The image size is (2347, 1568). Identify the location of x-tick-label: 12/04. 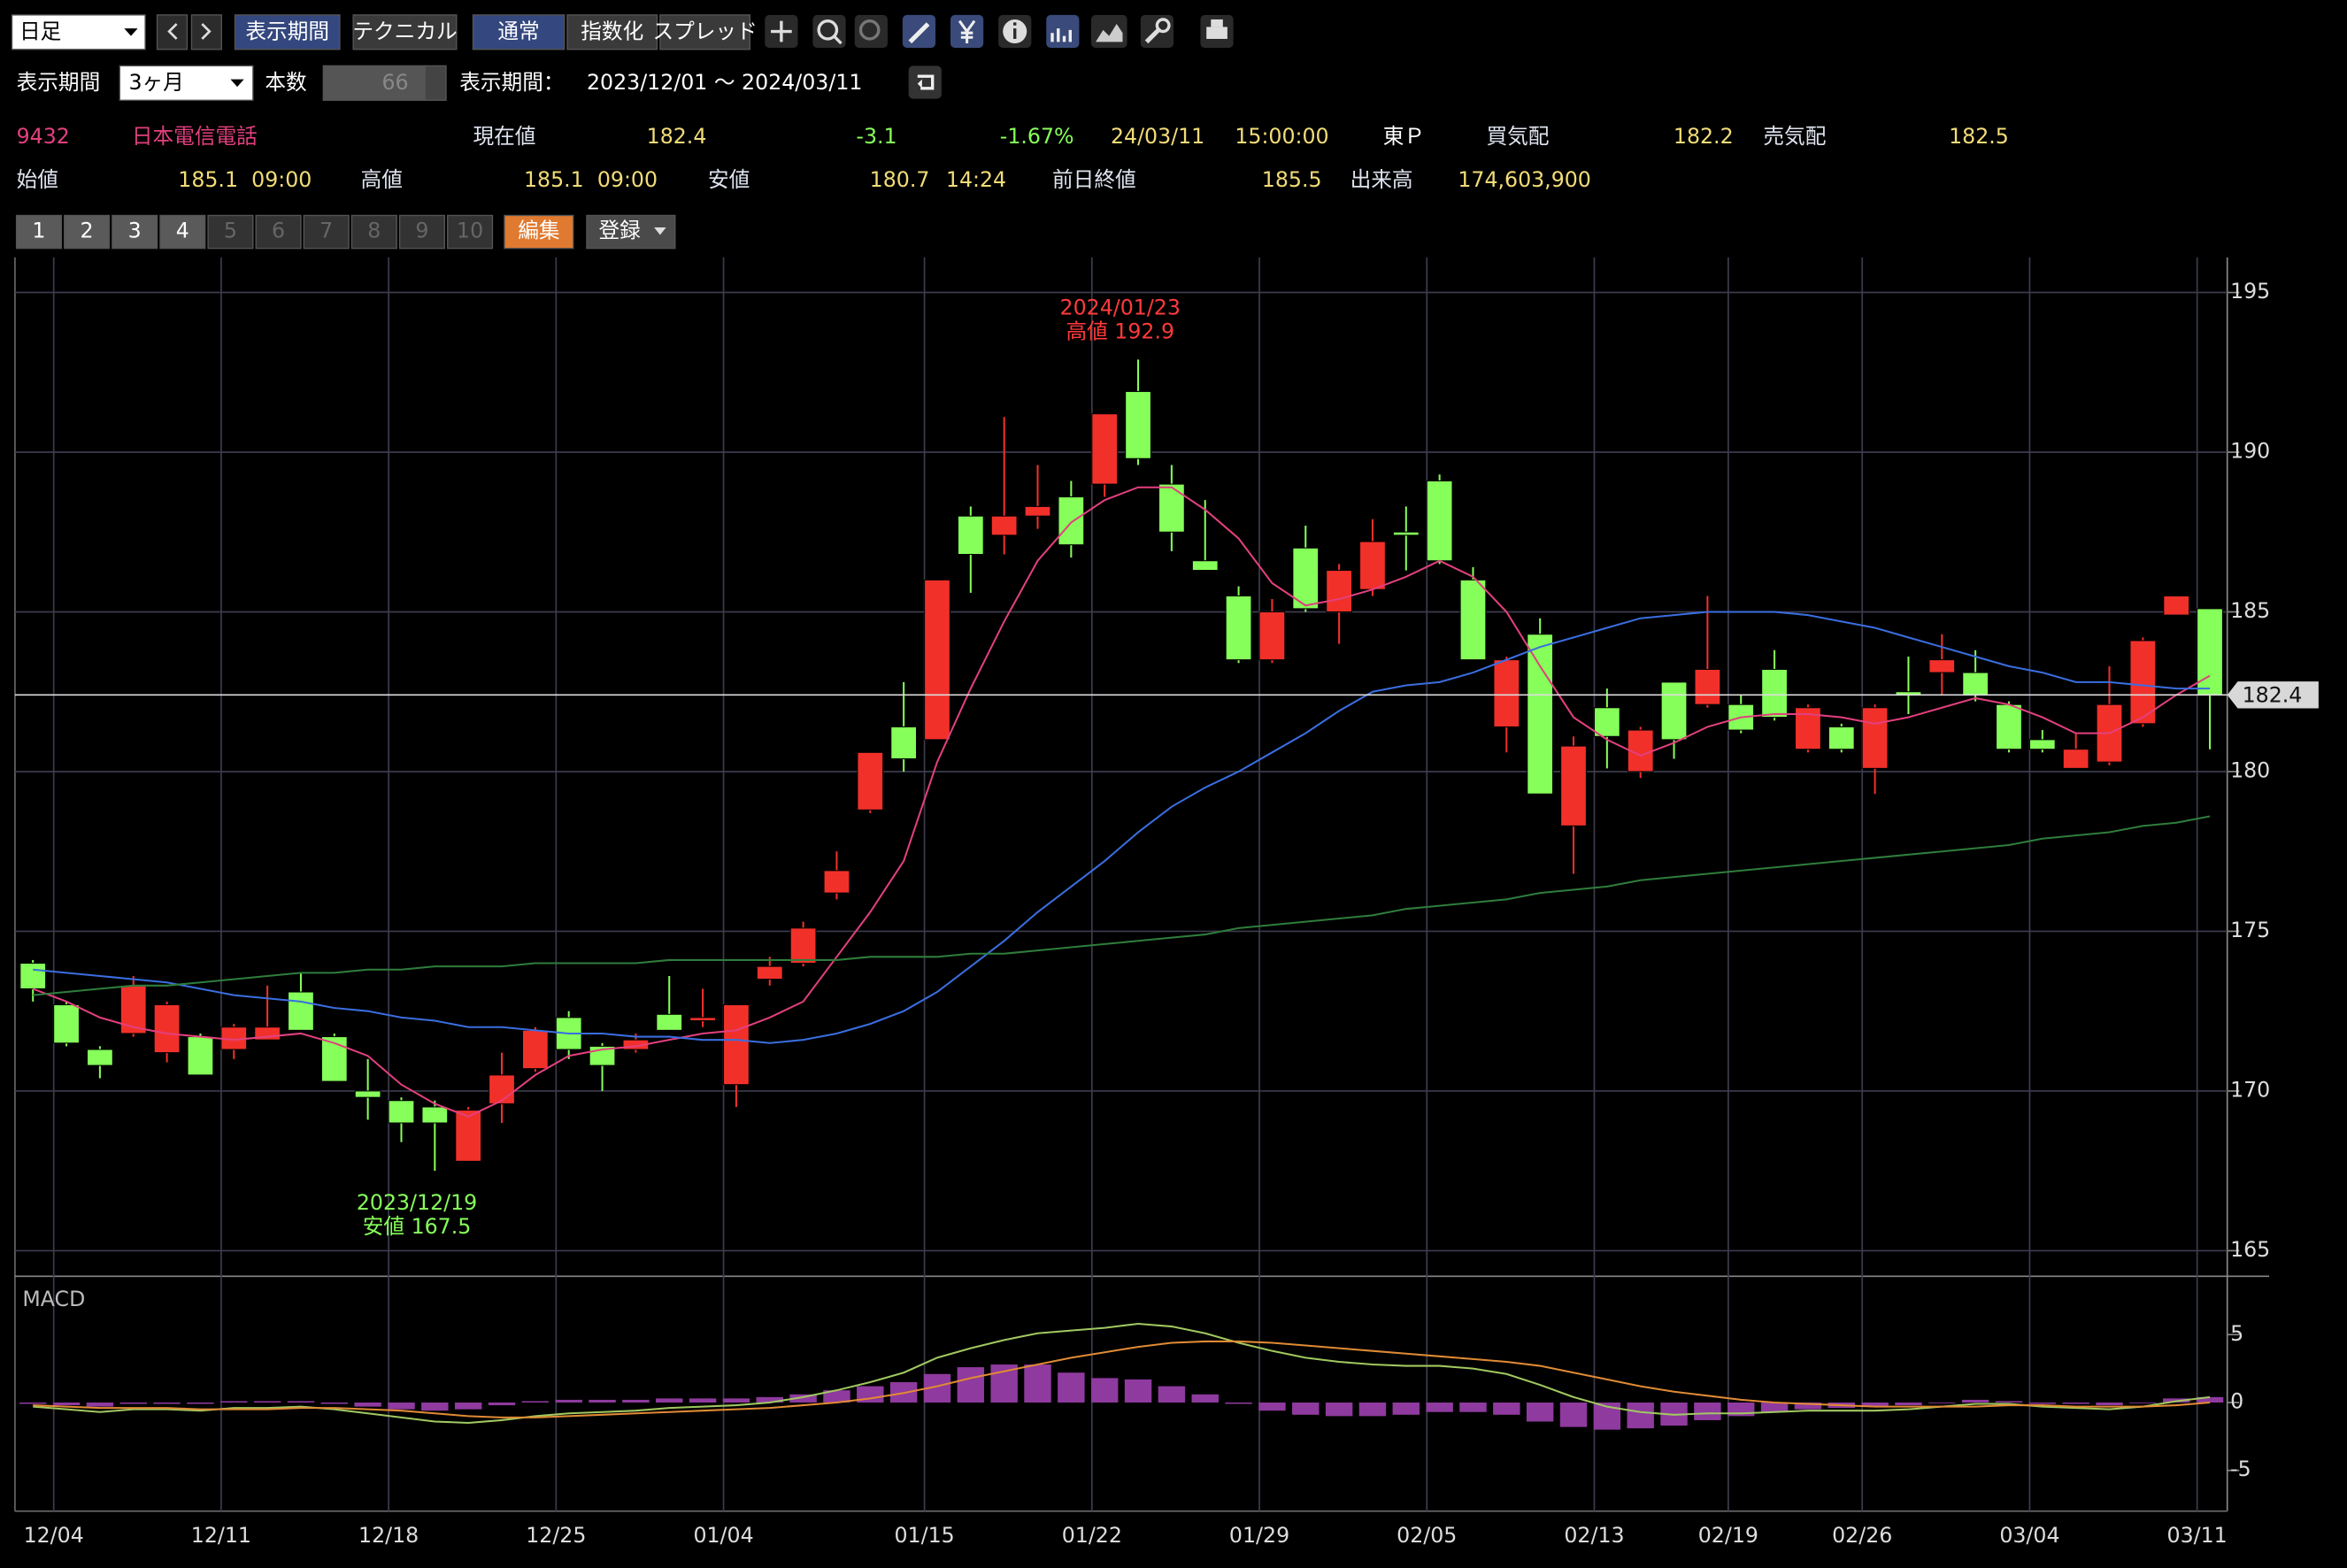
(54, 1535).